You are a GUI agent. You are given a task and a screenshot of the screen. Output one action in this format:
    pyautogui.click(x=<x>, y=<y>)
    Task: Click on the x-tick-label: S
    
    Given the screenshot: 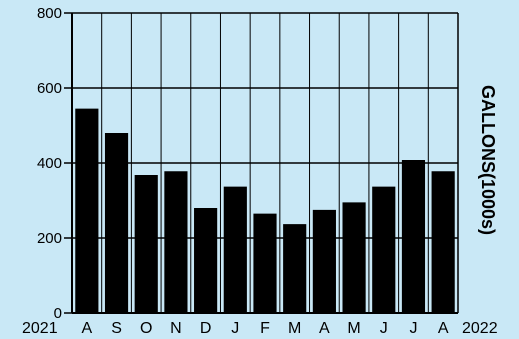 What is the action you would take?
    pyautogui.click(x=116, y=328)
    